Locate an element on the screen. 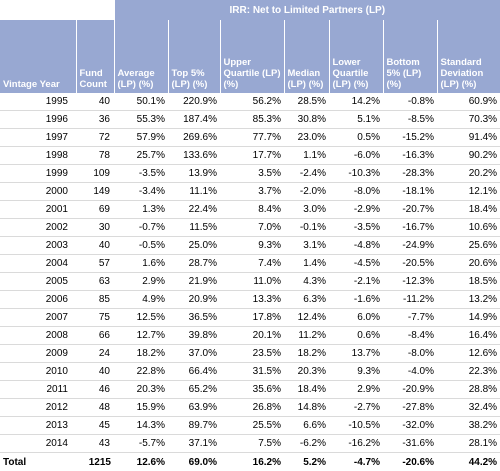 The width and height of the screenshot is (500, 471). lower-quartile-cell: -2.1% is located at coordinates (356, 282).